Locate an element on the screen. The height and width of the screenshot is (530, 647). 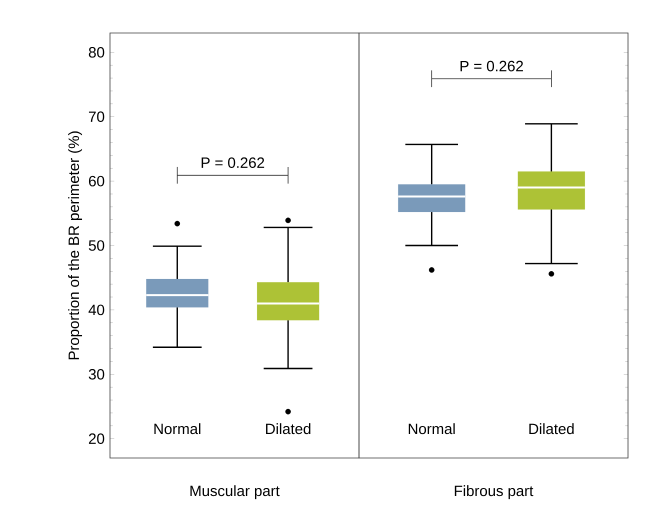
y-axis-title: Proportion of the BR perimeter (%) is located at coordinates (75, 245).